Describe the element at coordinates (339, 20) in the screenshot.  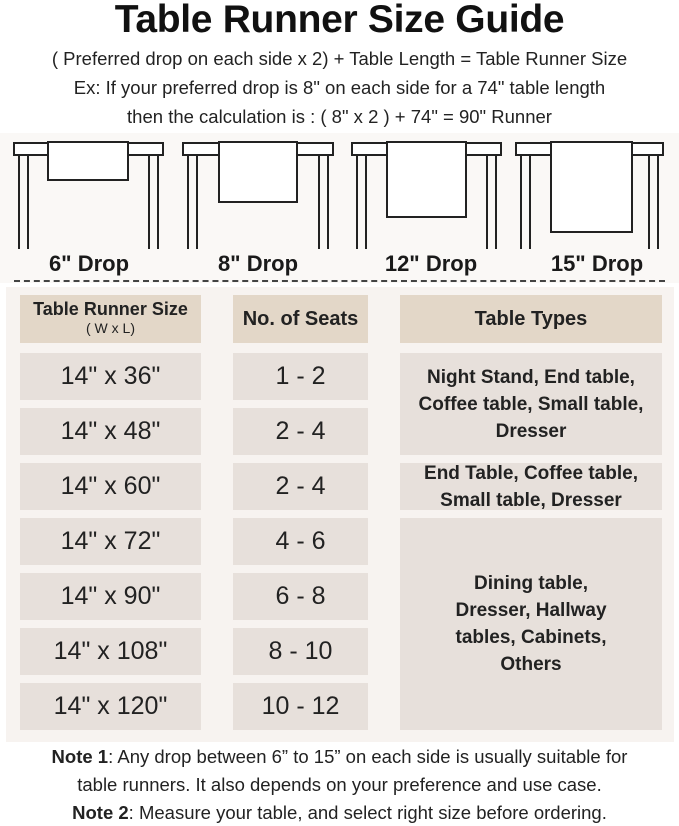
I see `page-title: Table Runner Size Guide` at that location.